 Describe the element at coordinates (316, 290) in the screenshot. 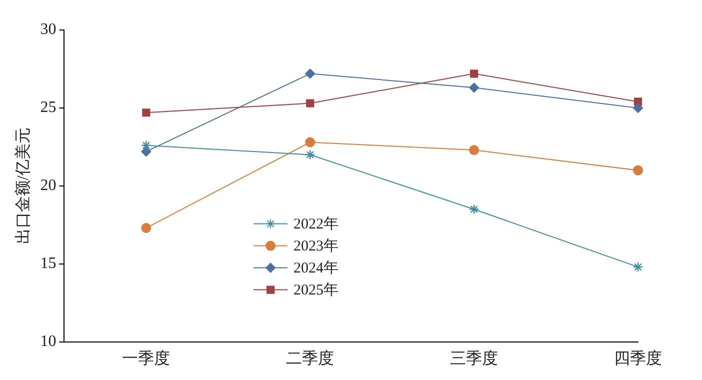

I see `legend-label: 2025年` at that location.